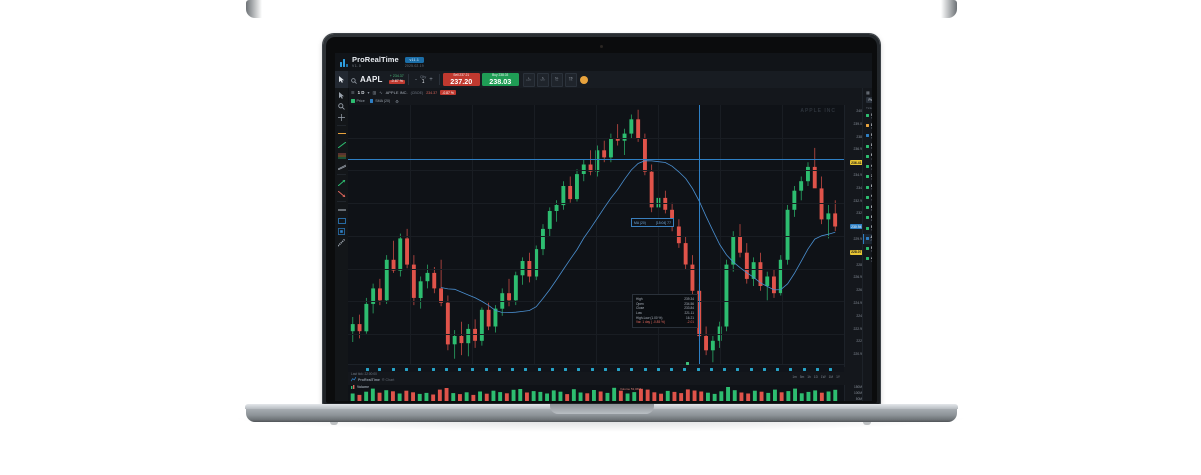 Image resolution: width=1201 pixels, height=475 pixels. Describe the element at coordinates (867, 126) in the screenshot. I see `watchlist-item-dji: DJIDOW JONES INDUSTRIAL` at that location.